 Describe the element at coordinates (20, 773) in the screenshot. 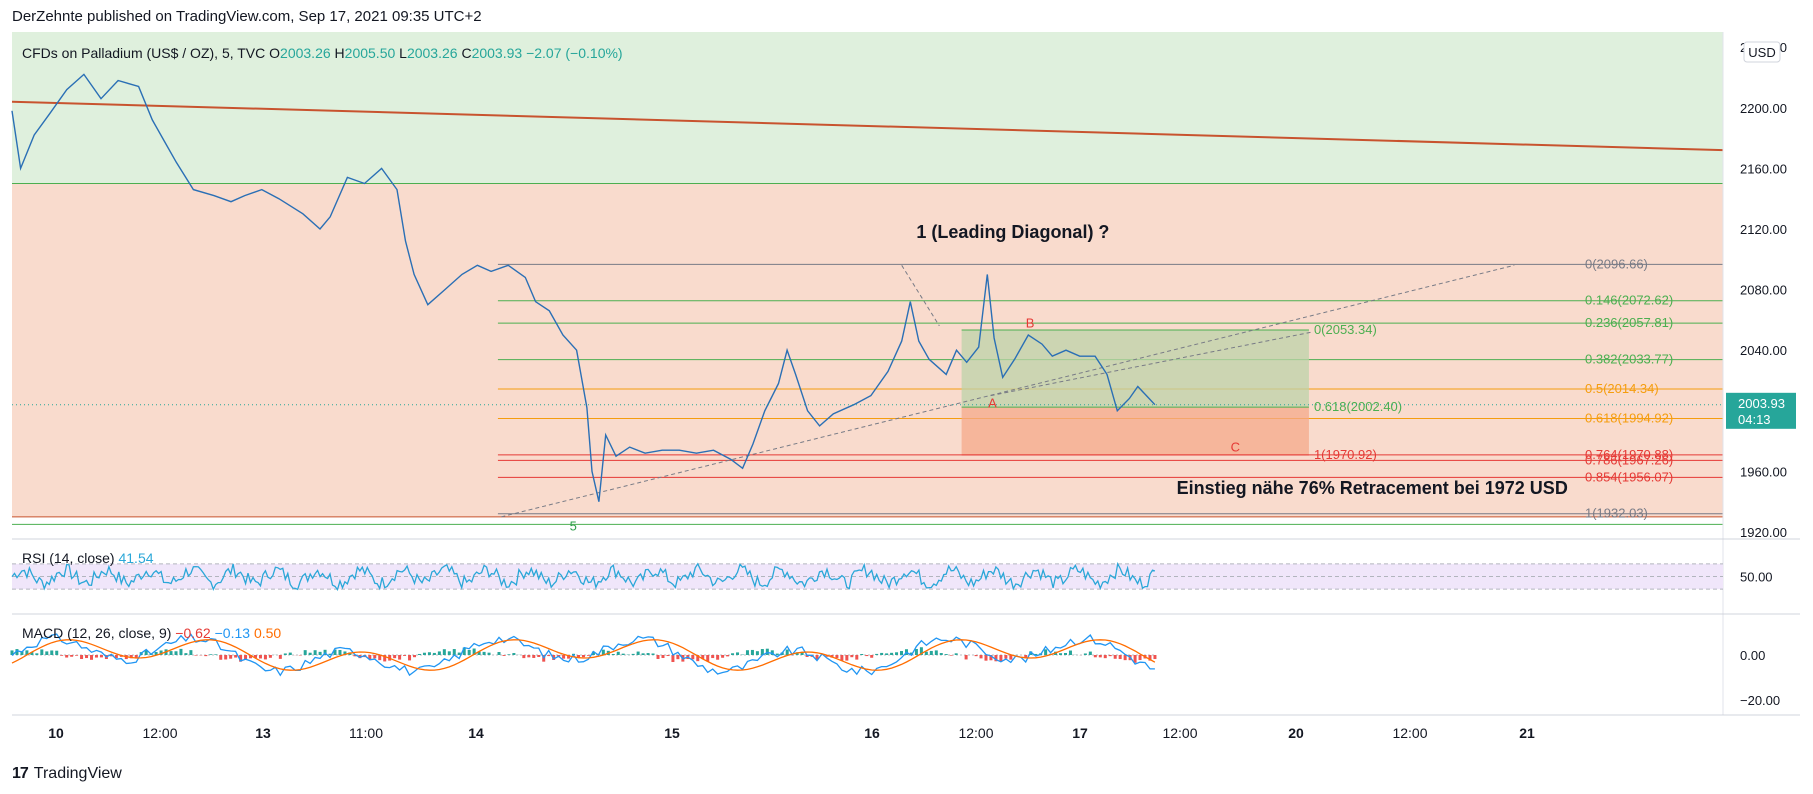

I see `tradingview-logo-icon: 17` at that location.